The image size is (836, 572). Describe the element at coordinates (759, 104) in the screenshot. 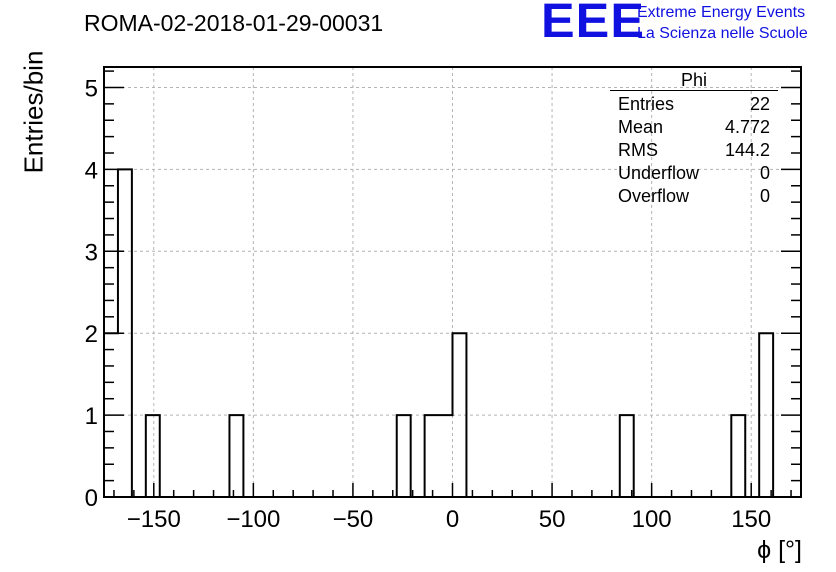

I see `stats-value: 22` at that location.